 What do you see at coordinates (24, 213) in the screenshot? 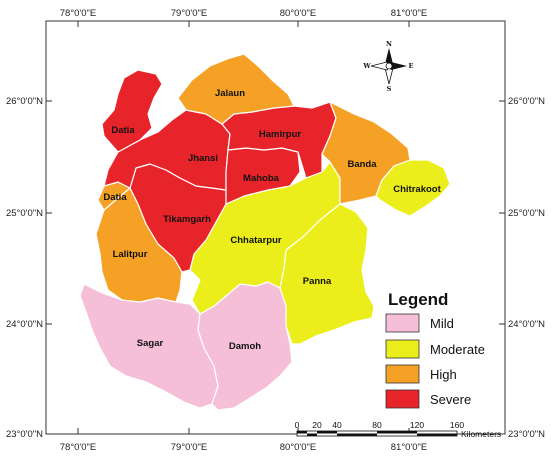
I see `lat-label-left-25: 25°0'0"N` at bounding box center [24, 213].